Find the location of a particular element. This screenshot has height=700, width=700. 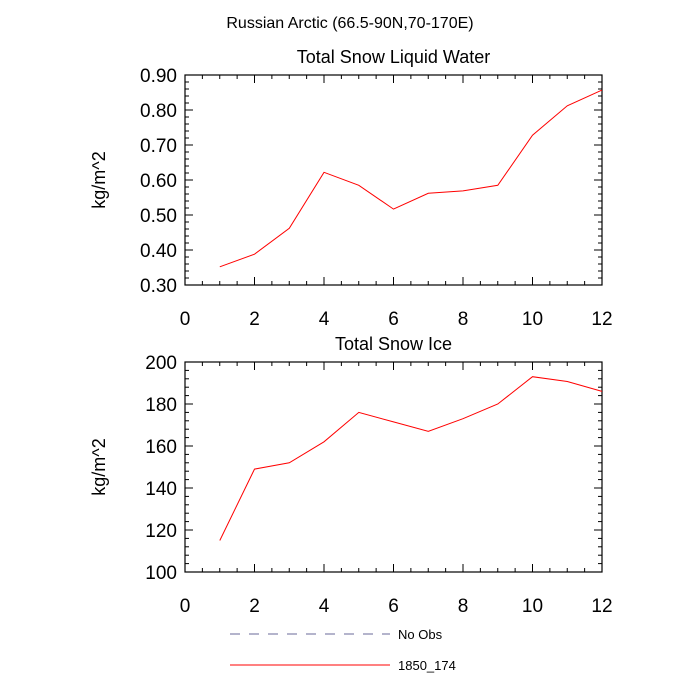

y-tick-label: 0.60 is located at coordinates (158, 181).